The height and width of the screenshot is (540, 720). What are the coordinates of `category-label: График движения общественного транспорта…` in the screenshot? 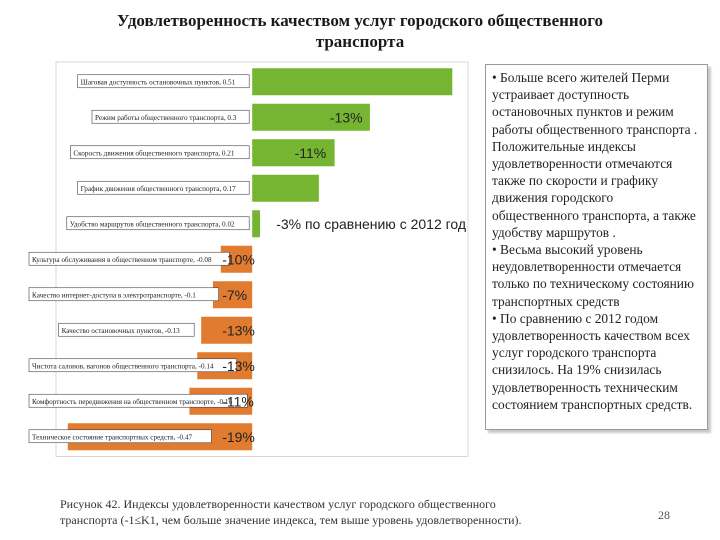 It's located at (158, 189).